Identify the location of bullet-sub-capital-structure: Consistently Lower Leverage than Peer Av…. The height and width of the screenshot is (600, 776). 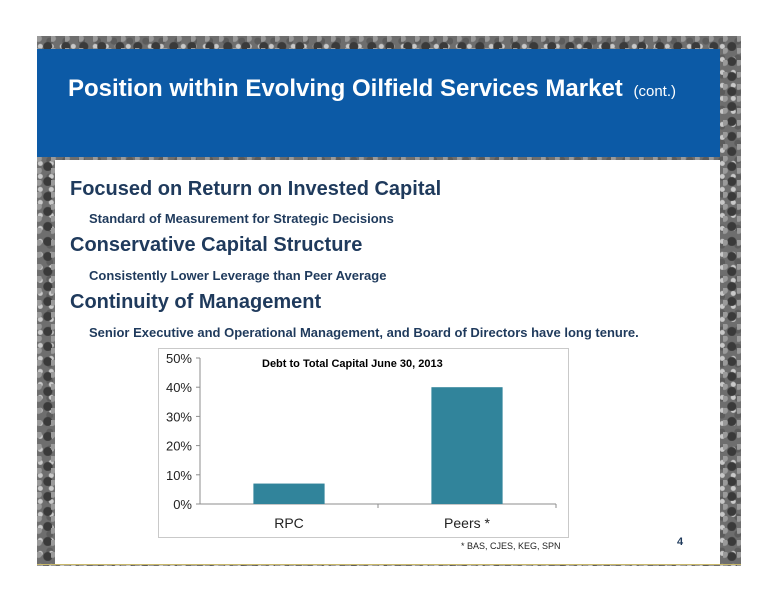
(238, 275).